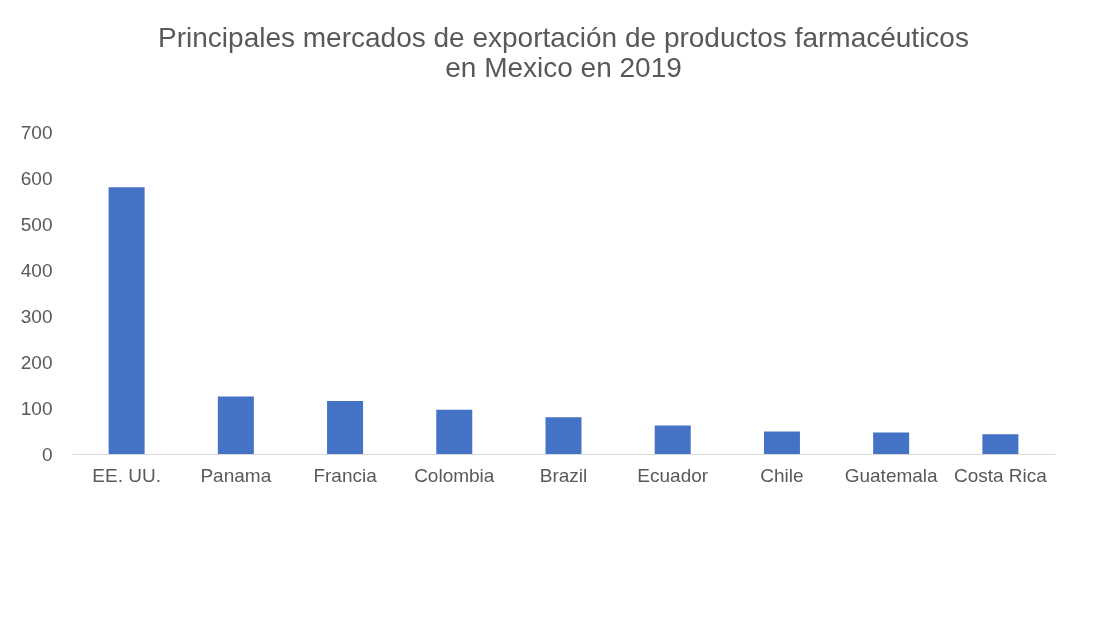  I want to click on x-tick-label: Chile, so click(782, 475).